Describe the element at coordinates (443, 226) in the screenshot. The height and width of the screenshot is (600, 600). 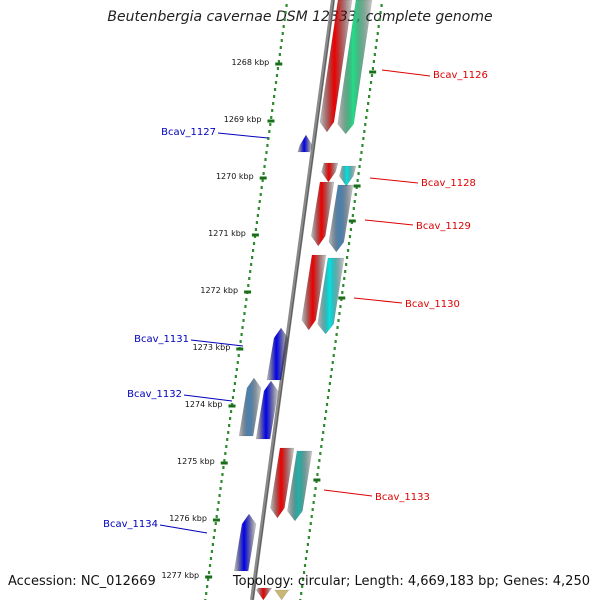
I see `gene-label-bcav-1129: Bcav_1129` at that location.